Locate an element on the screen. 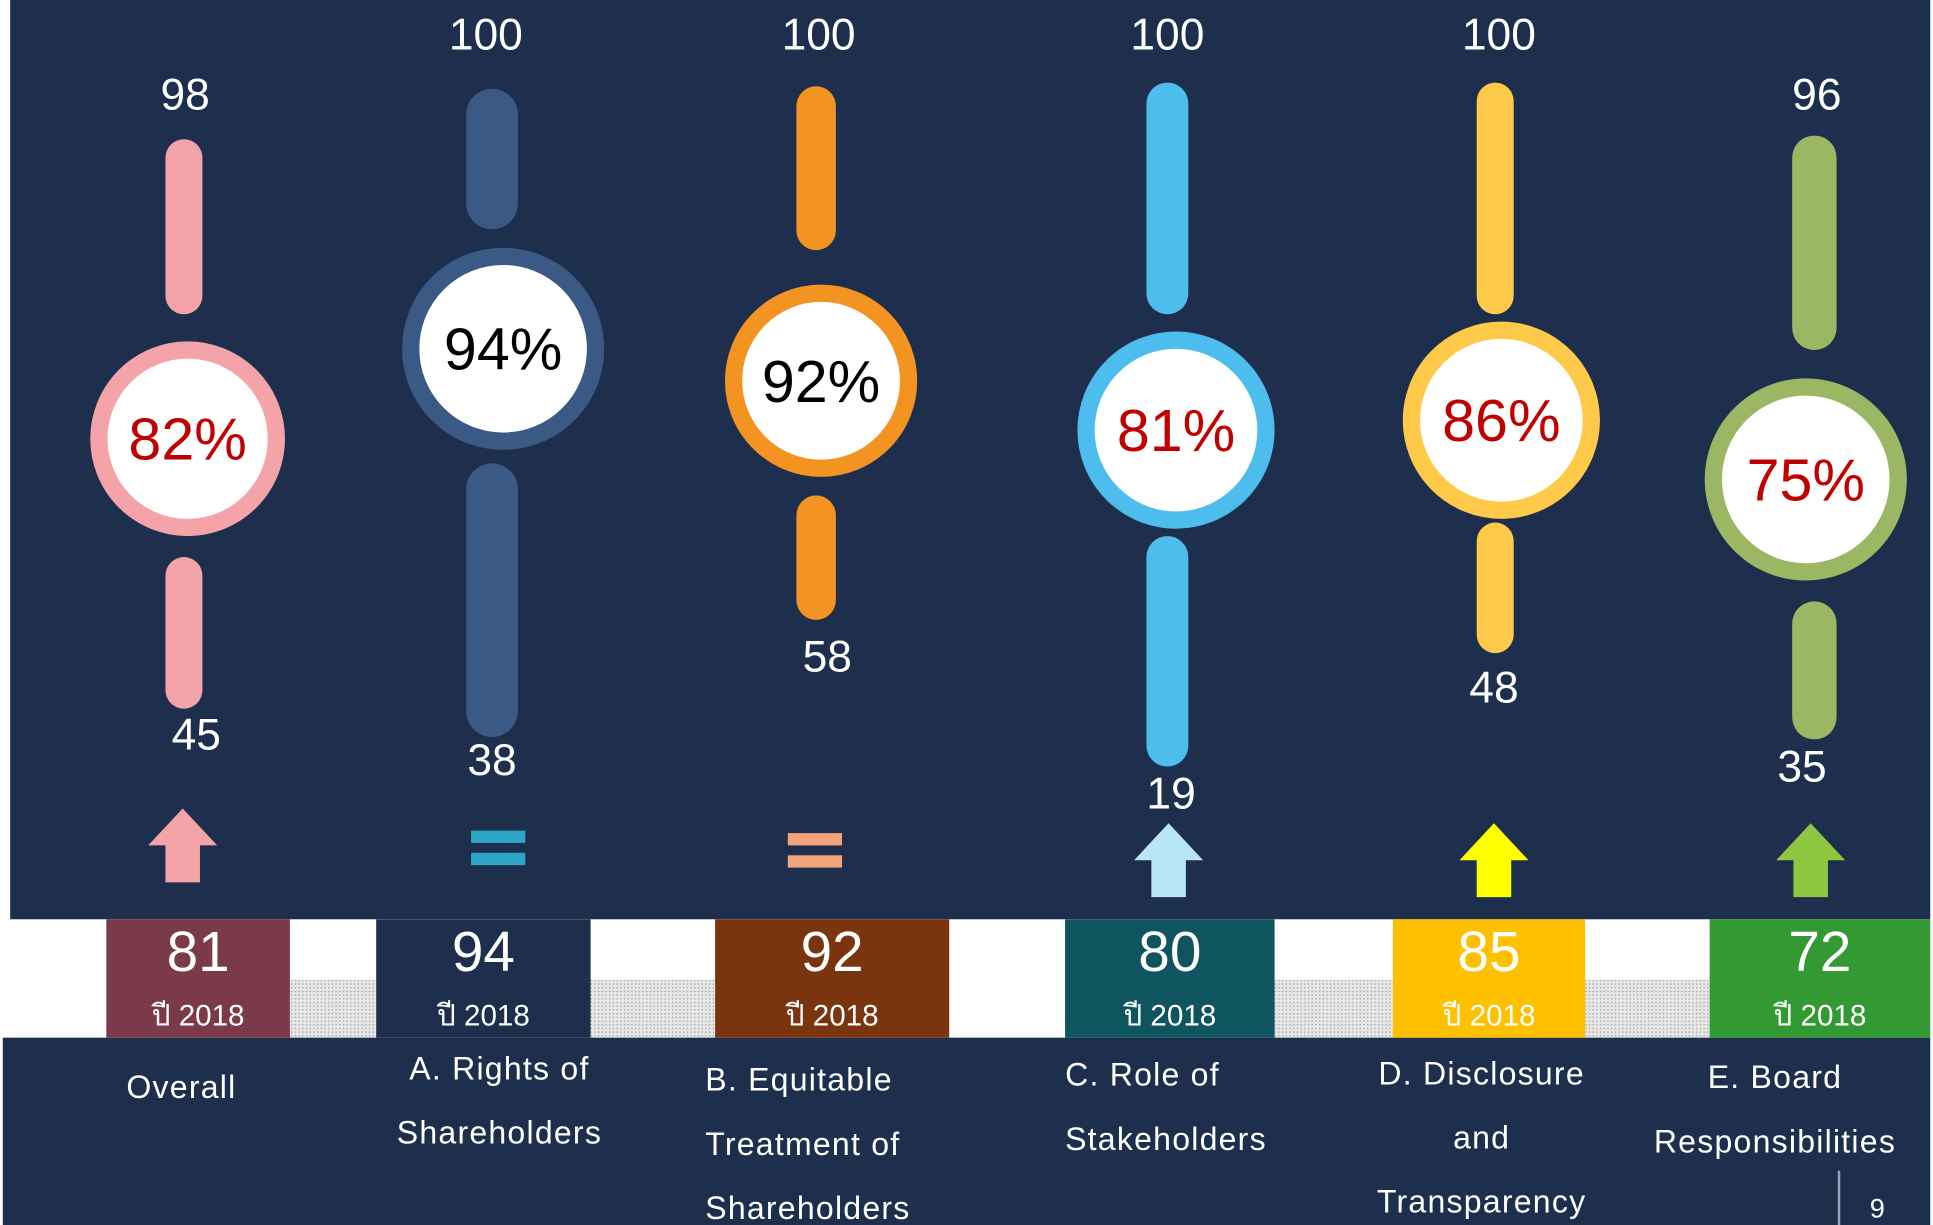 This screenshot has width=1933, height=1225. percent: 82% is located at coordinates (187, 439).